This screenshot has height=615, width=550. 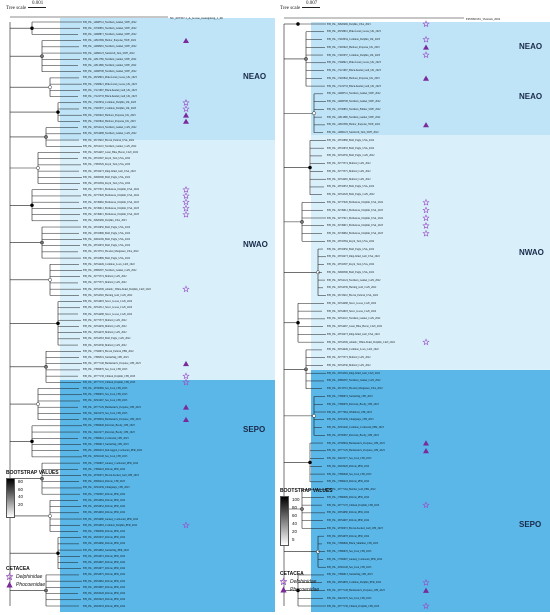 What do you see at coordinates (348, 536) in the screenshot?
I see `tip-label: EPI_ISL_18054978_Pelican_PER_2022` at bounding box center [348, 536].